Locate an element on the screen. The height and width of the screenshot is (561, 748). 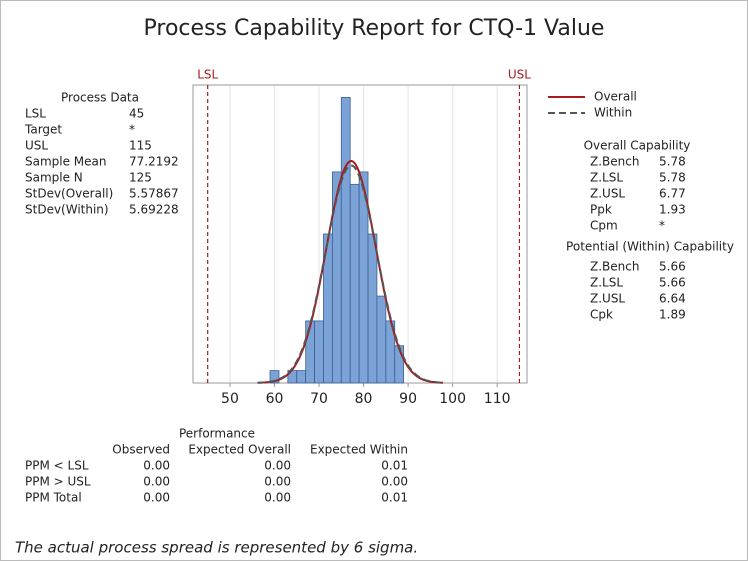
row-label: StDev(Overall) is located at coordinates (69, 194).